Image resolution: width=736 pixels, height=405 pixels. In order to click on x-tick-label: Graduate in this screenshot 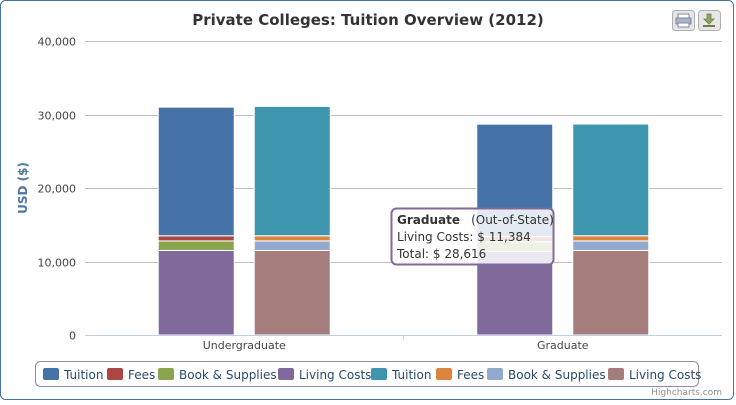, I will do `click(563, 345)`.